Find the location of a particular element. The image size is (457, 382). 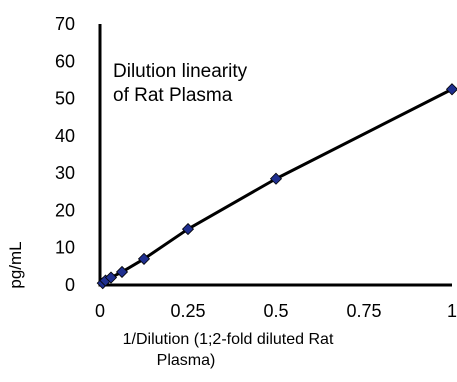

y-tick-label: 10 is located at coordinates (65, 248).